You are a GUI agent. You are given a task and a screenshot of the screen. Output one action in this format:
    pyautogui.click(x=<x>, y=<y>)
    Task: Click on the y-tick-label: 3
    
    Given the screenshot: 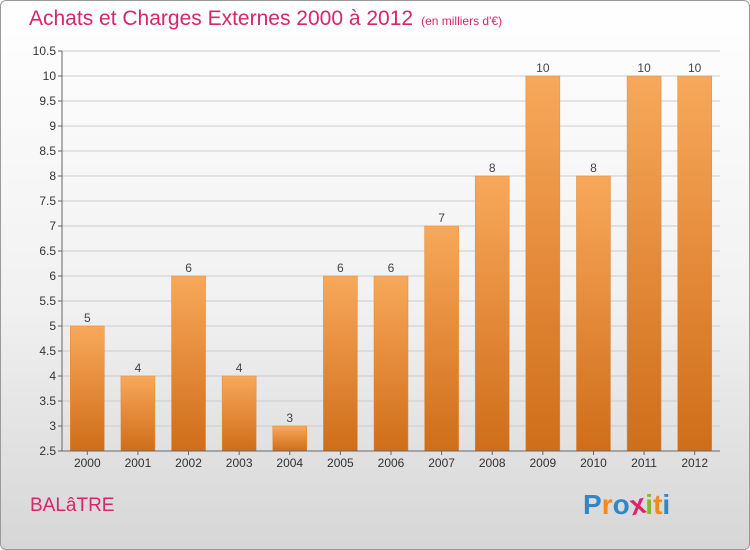 What is the action you would take?
    pyautogui.click(x=52, y=426)
    